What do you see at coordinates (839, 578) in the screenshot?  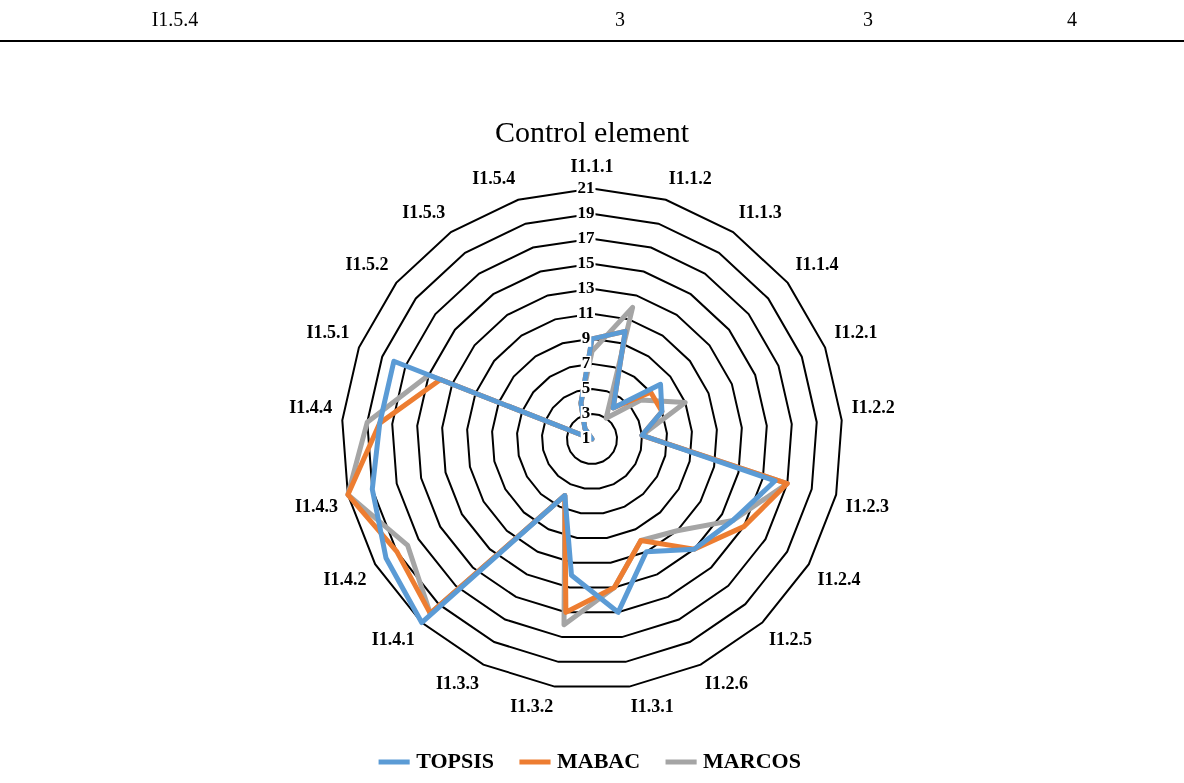 I see `spoke-label: I1.2.4` at bounding box center [839, 578].